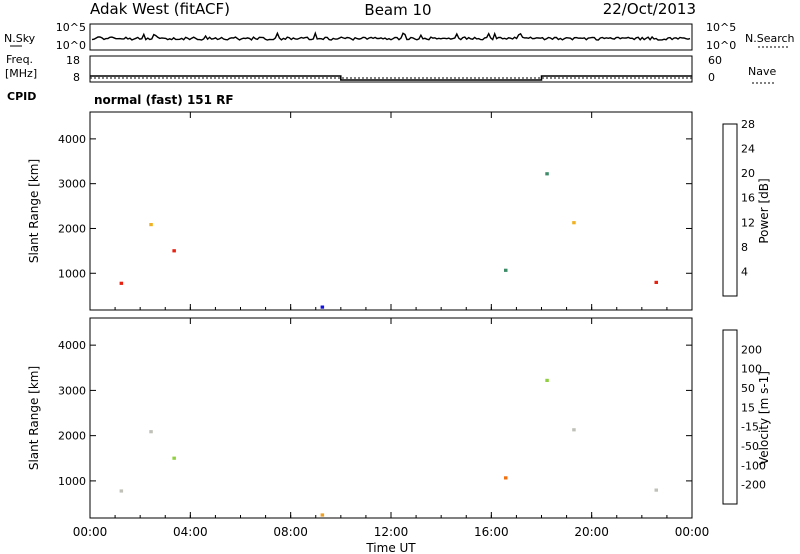  Describe the element at coordinates (591, 532) in the screenshot. I see `x-tick-label: 20:00` at that location.